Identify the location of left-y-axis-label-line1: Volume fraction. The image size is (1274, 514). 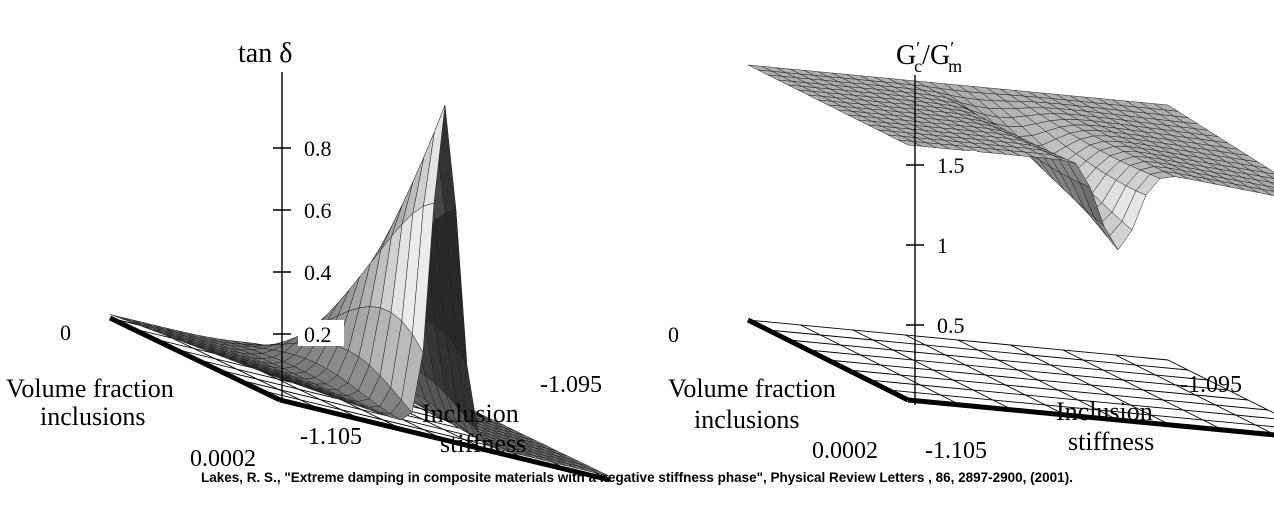
(90, 388).